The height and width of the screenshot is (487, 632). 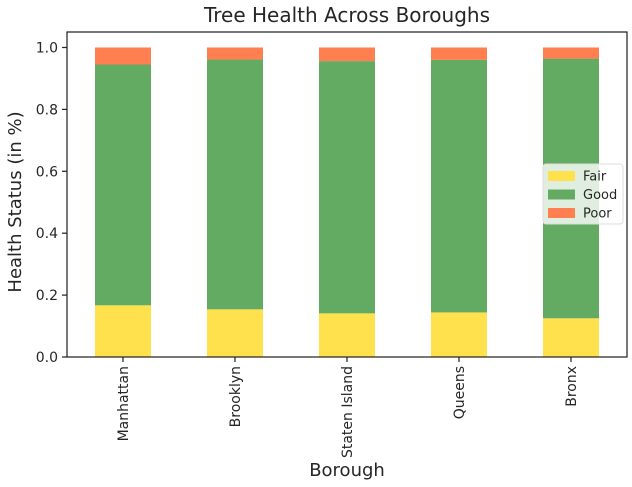 I want to click on x-axis-label: Borough, so click(x=347, y=470).